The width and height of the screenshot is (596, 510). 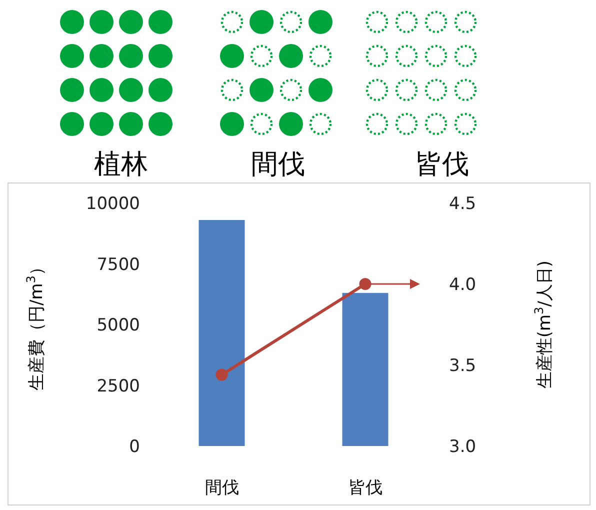 What do you see at coordinates (462, 366) in the screenshot?
I see `y2-tick-label: 3.5` at bounding box center [462, 366].